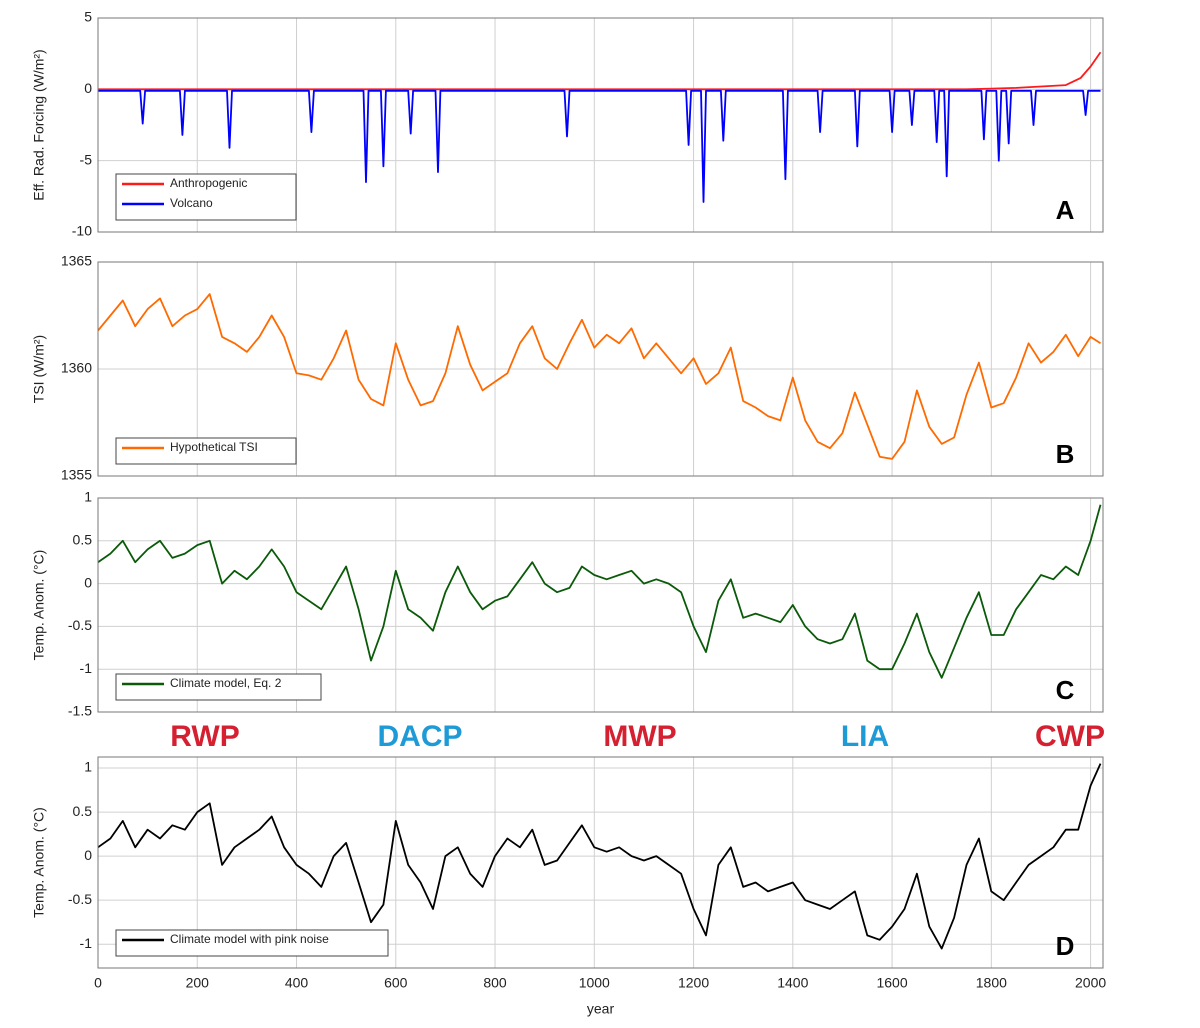 Image resolution: width=1200 pixels, height=1028 pixels. Describe the element at coordinates (198, 983) in the screenshot. I see `x-tick-label: 200` at that location.